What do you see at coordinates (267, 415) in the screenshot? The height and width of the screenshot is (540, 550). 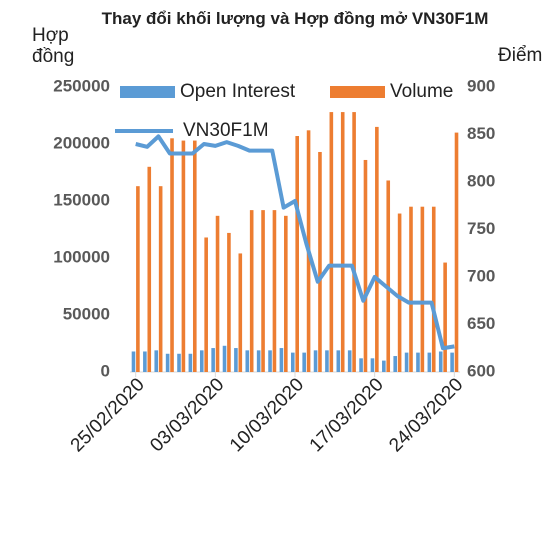 I see `x-tick-label: 10/03/2020` at bounding box center [267, 415].